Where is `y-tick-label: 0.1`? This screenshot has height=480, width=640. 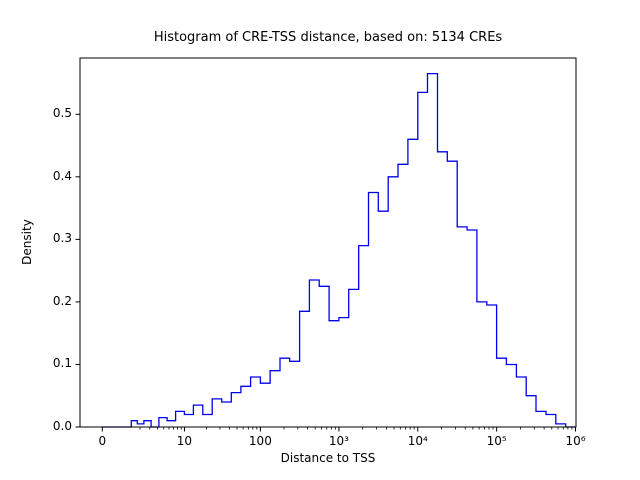 y-tick-label: 0.1 is located at coordinates (62, 363).